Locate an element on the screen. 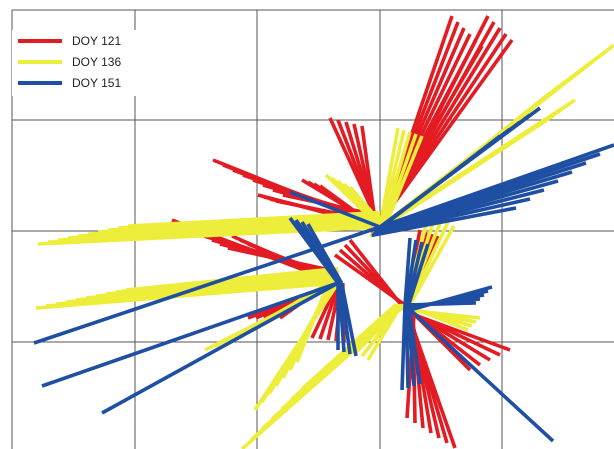 The height and width of the screenshot is (449, 614). legend-label-doy-121: DOY 121 is located at coordinates (96, 41).